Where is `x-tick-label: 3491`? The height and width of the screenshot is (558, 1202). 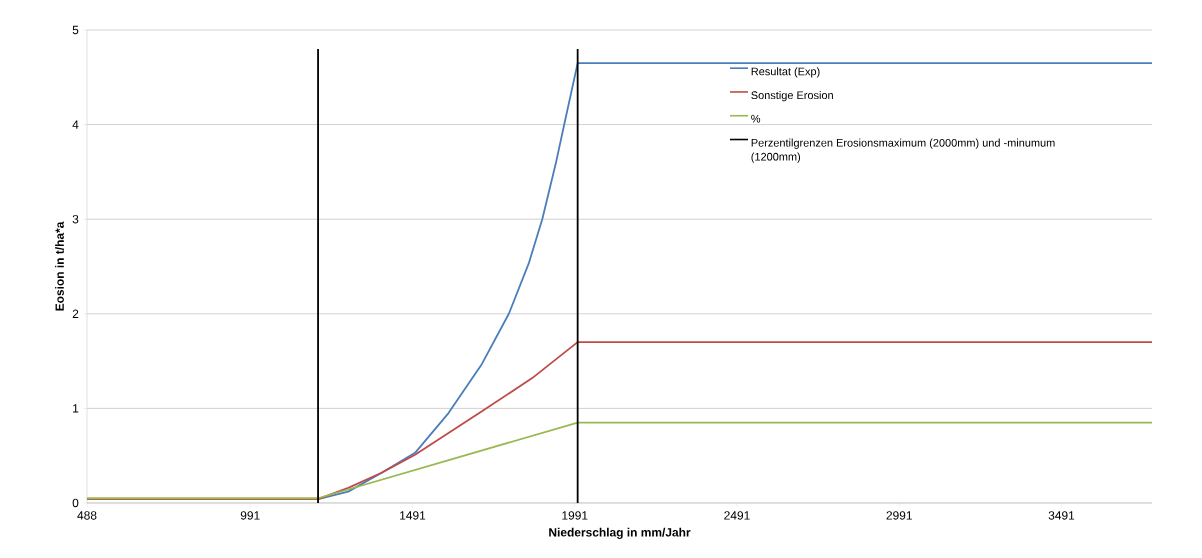
x-tick-label: 3491 is located at coordinates (1061, 515).